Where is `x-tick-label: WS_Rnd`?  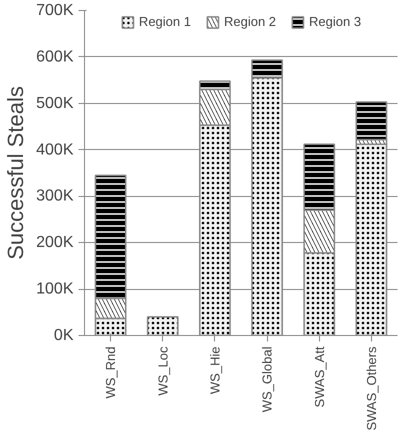
x-tick-label: WS_Rnd is located at coordinates (110, 372).